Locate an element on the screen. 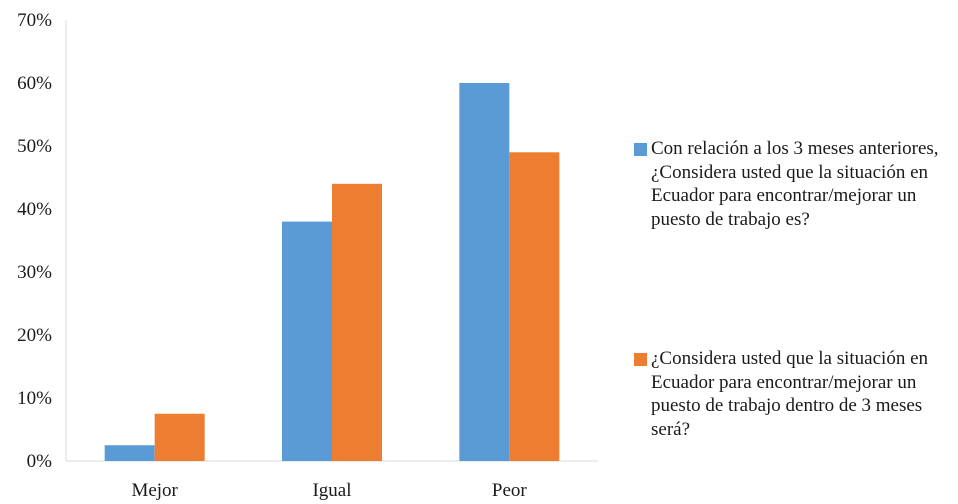  bar-series-1-mejor is located at coordinates (129, 453).